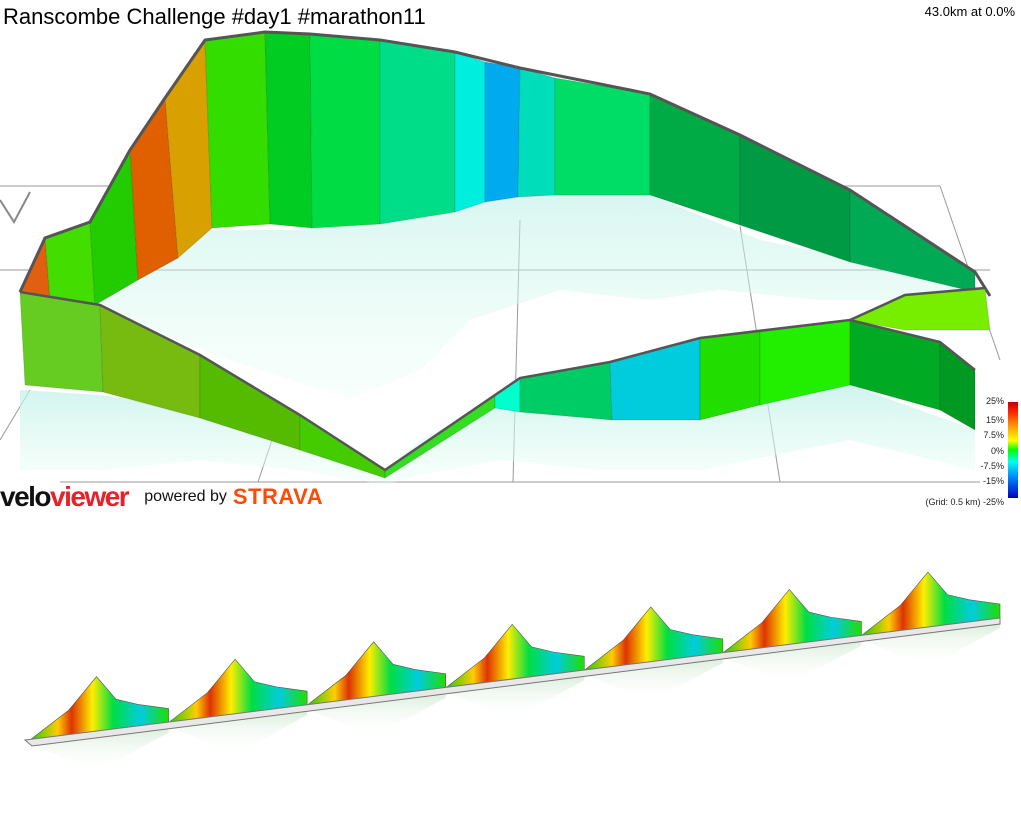 This screenshot has height=813, width=1021. Describe the element at coordinates (278, 496) in the screenshot. I see `strava-logo: STRAVA` at that location.